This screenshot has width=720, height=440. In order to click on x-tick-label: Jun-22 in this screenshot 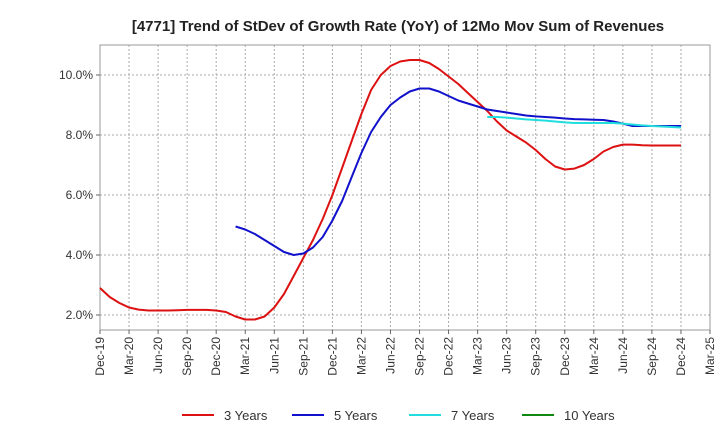, I will do `click(390, 355)`.